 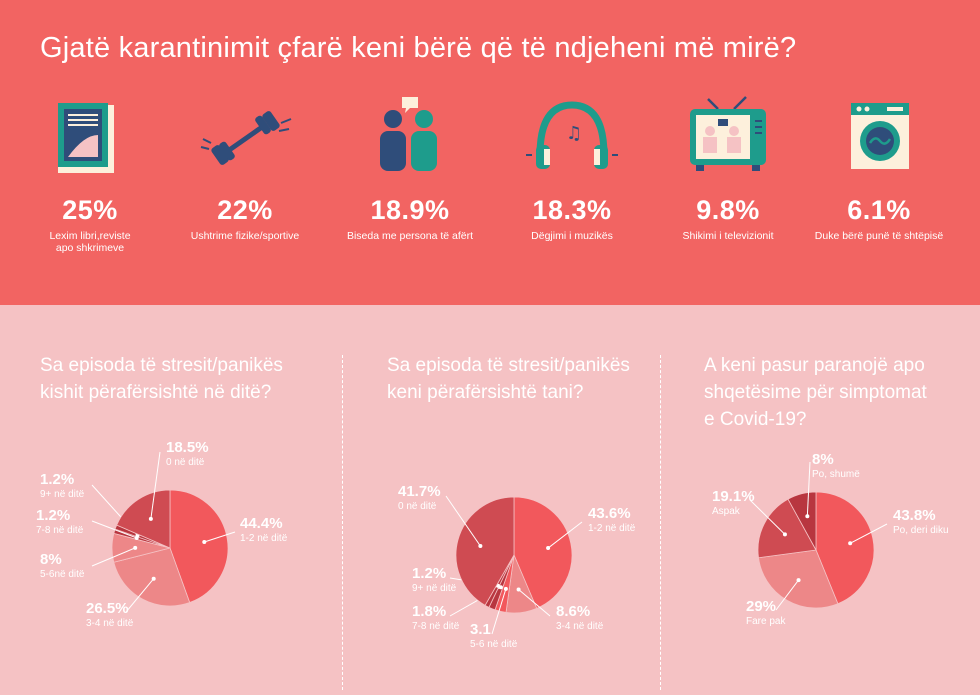 I want to click on stat-conversation: 18.9% Biseda me persona të afërt, so click(x=410, y=168).